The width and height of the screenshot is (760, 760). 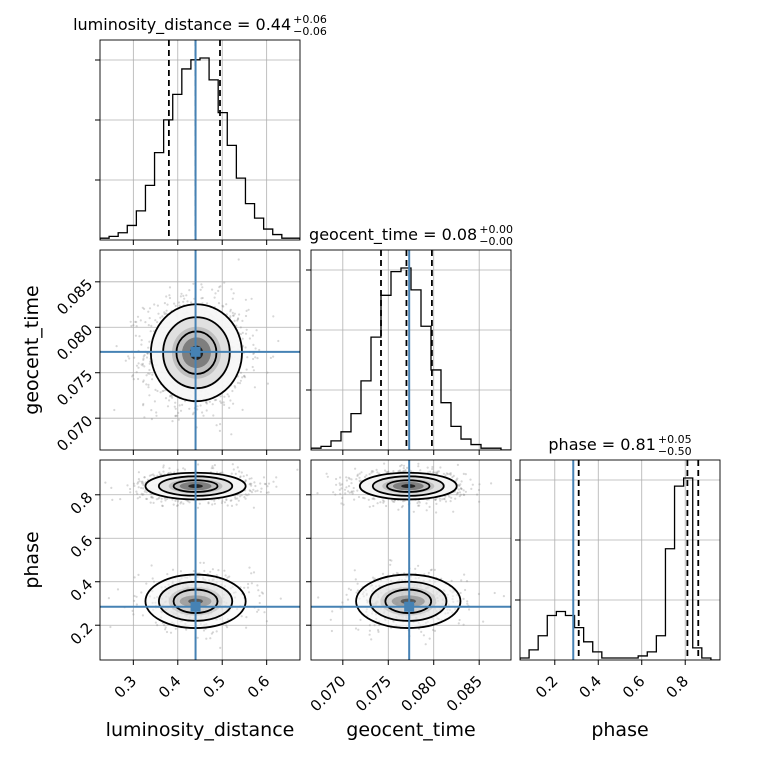 What do you see at coordinates (634, 687) in the screenshot?
I see `x-tick-label: 0.6` at bounding box center [634, 687].